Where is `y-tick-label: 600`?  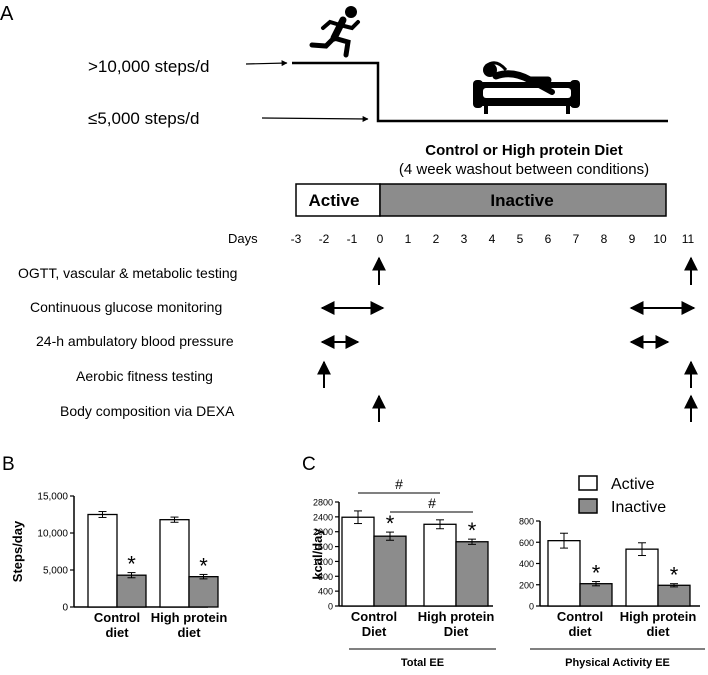 y-tick-label: 600 is located at coordinates (526, 543).